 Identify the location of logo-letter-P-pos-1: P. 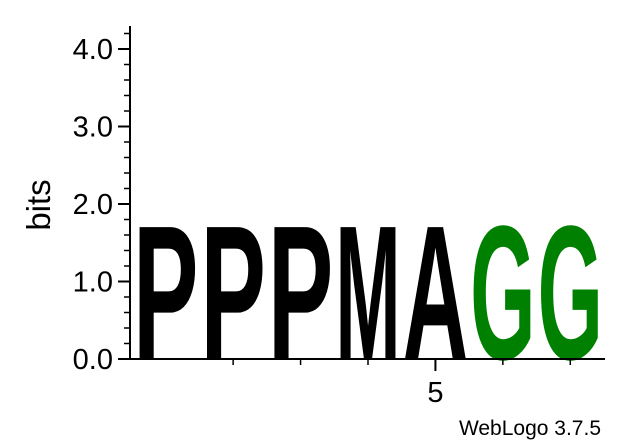
(165, 294).